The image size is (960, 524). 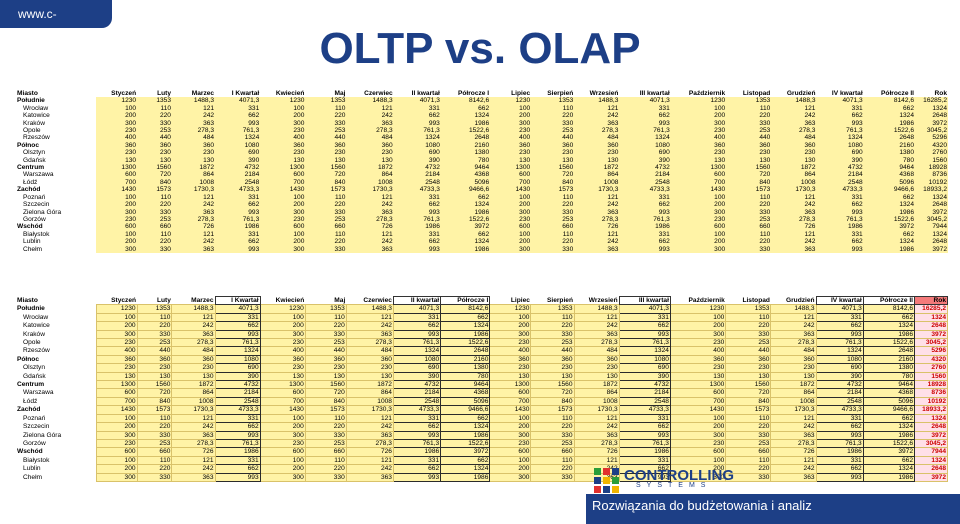 What do you see at coordinates (417, 385) in the screenshot?
I see `value-cell: 4732` at bounding box center [417, 385].